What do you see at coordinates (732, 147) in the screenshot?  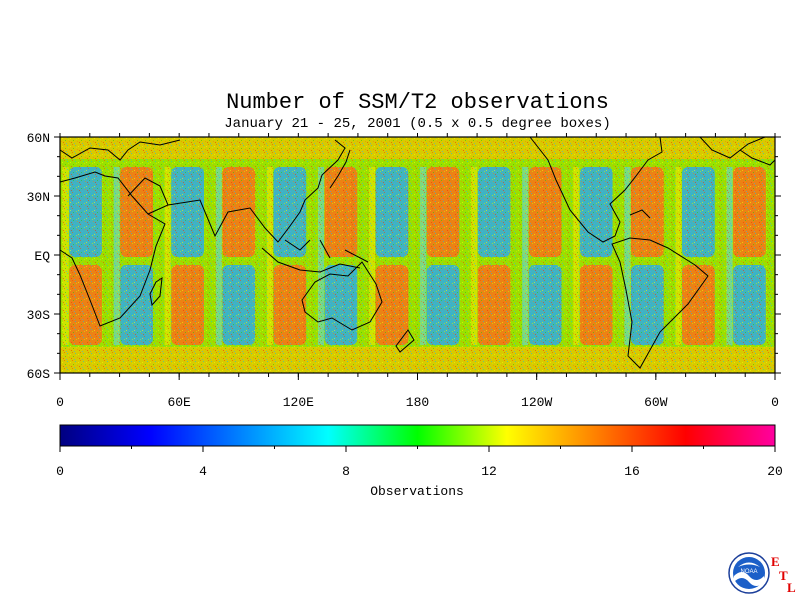 I see `greenland-coastline` at bounding box center [732, 147].